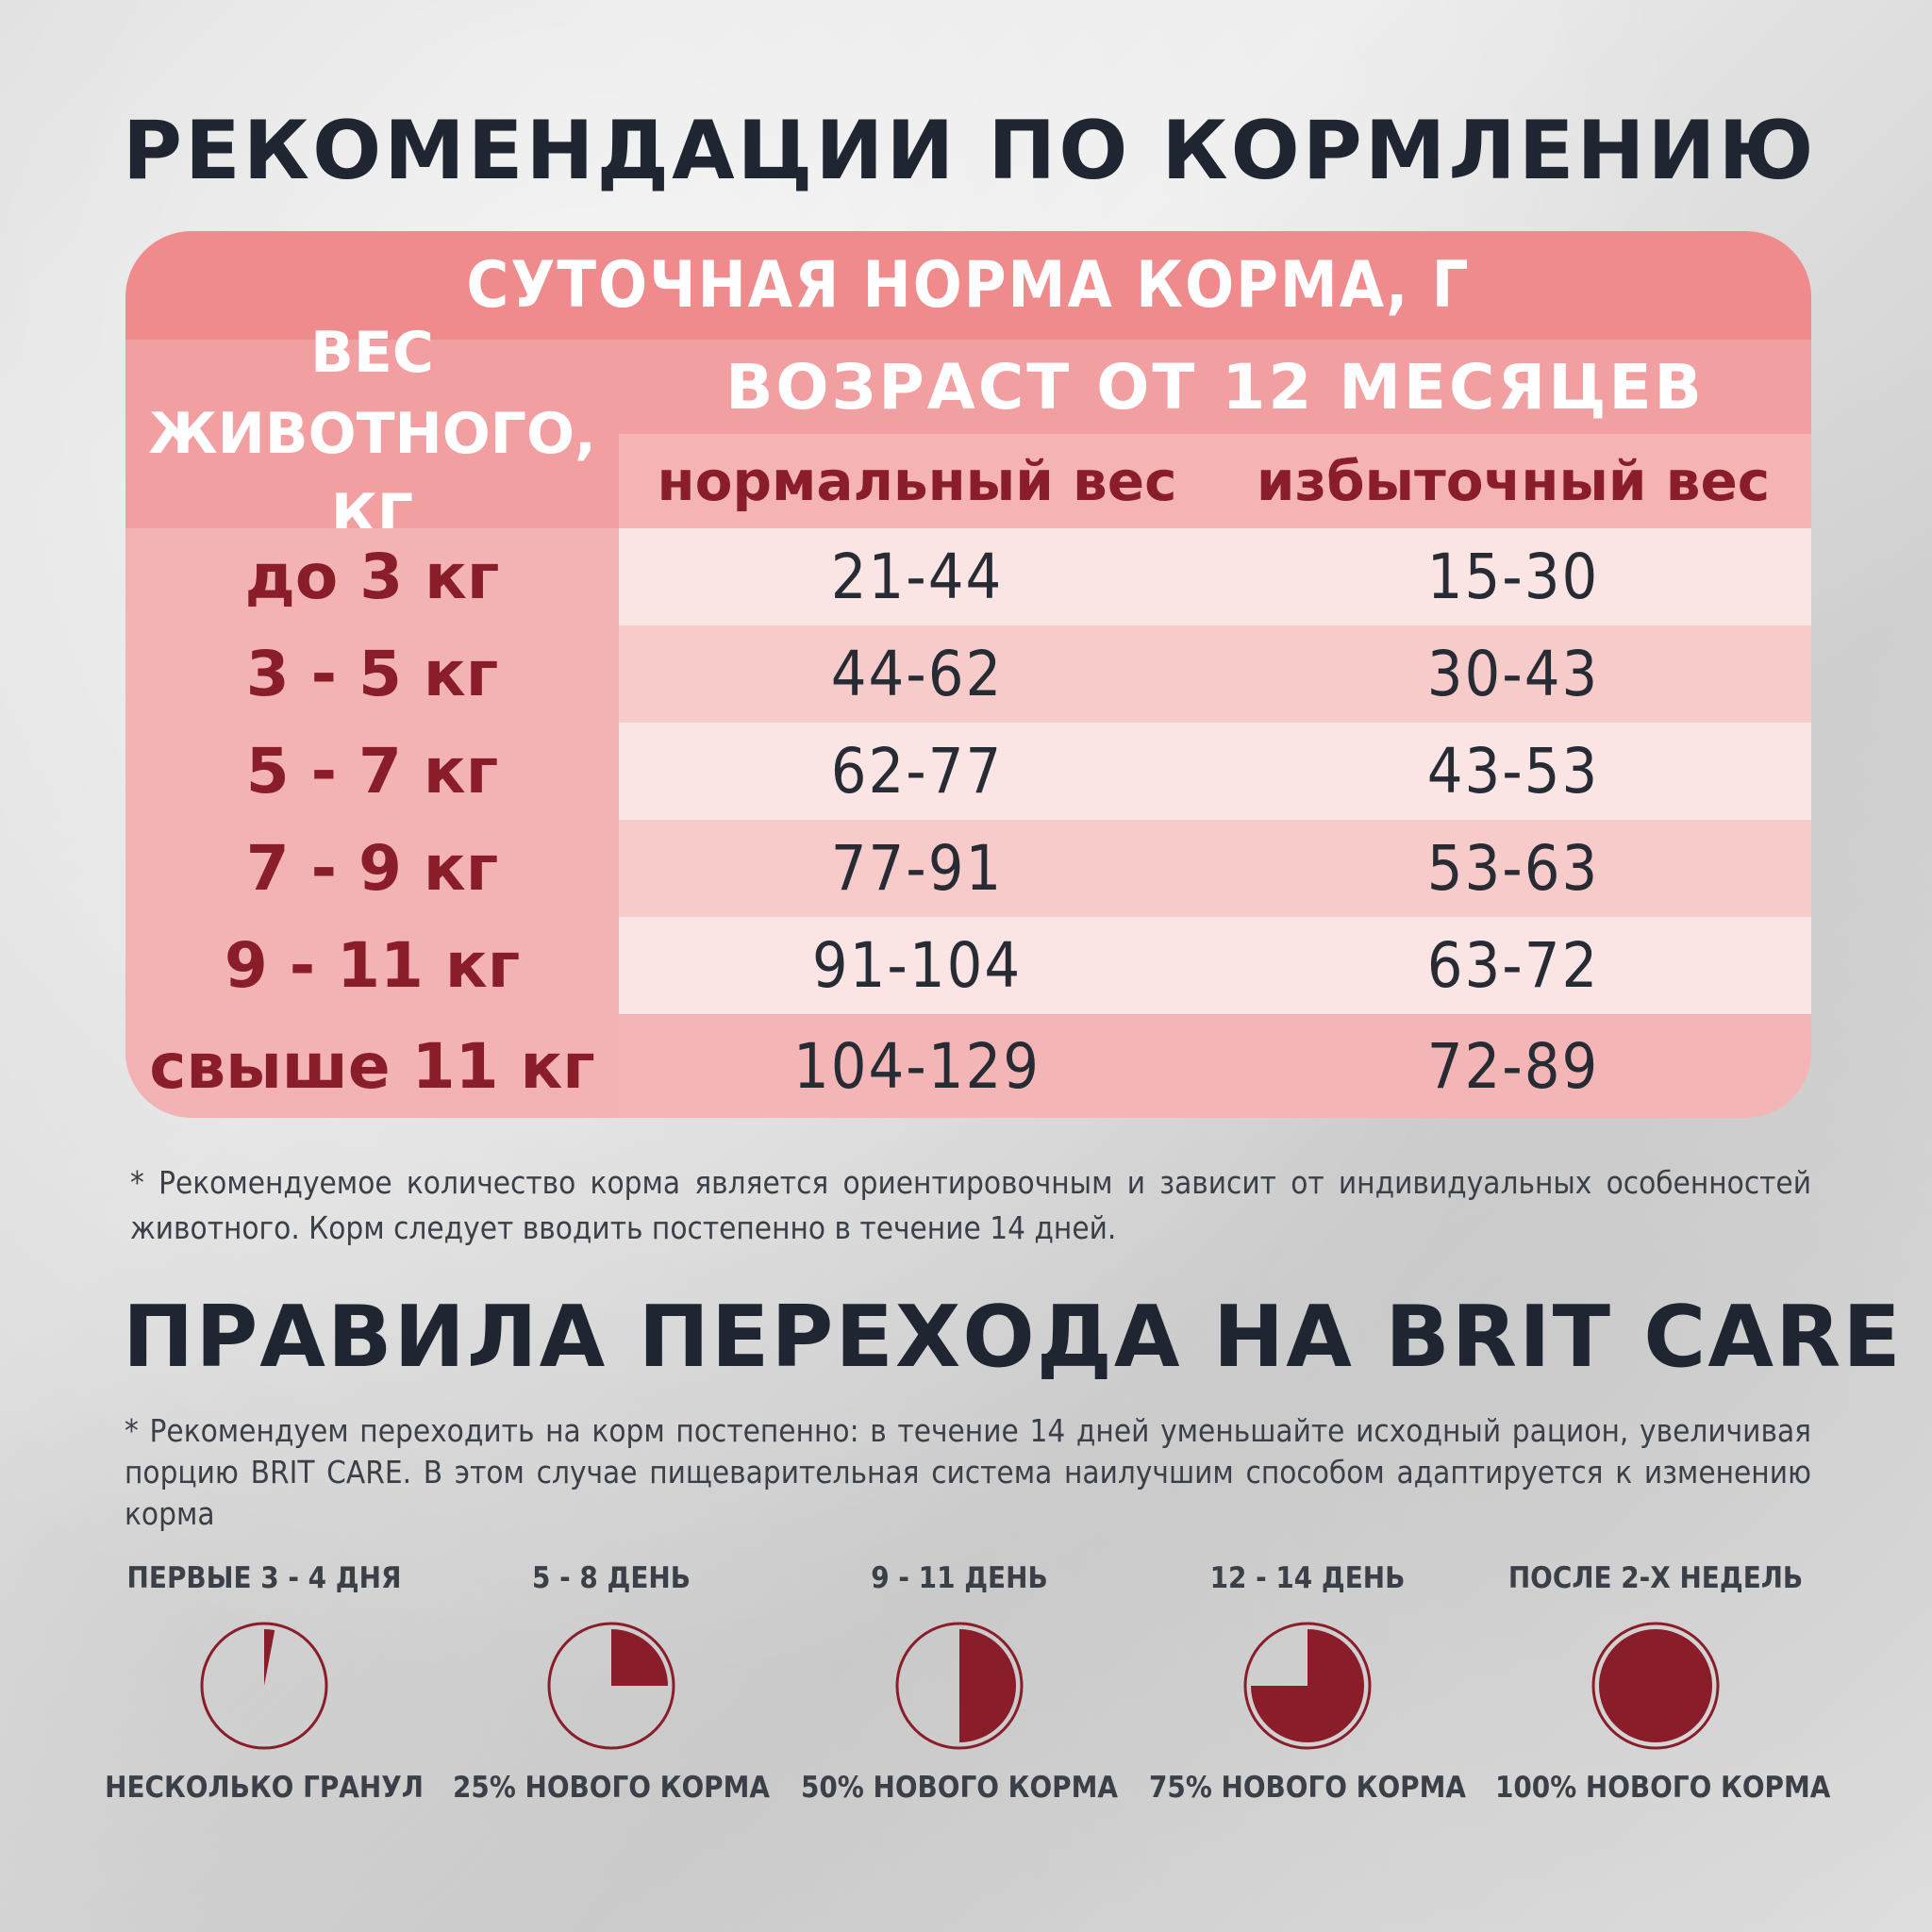 This screenshot has width=1932, height=1932. I want to click on table-row: до 3 кг 21-44 15-30, so click(968, 577).